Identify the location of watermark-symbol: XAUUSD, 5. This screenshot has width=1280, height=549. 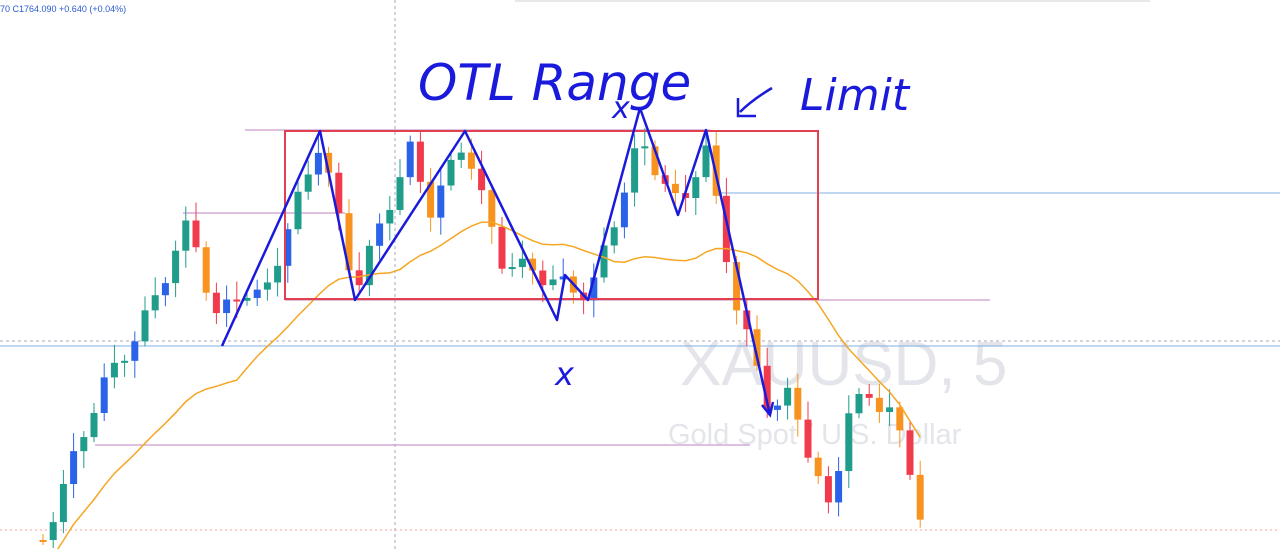
(843, 364).